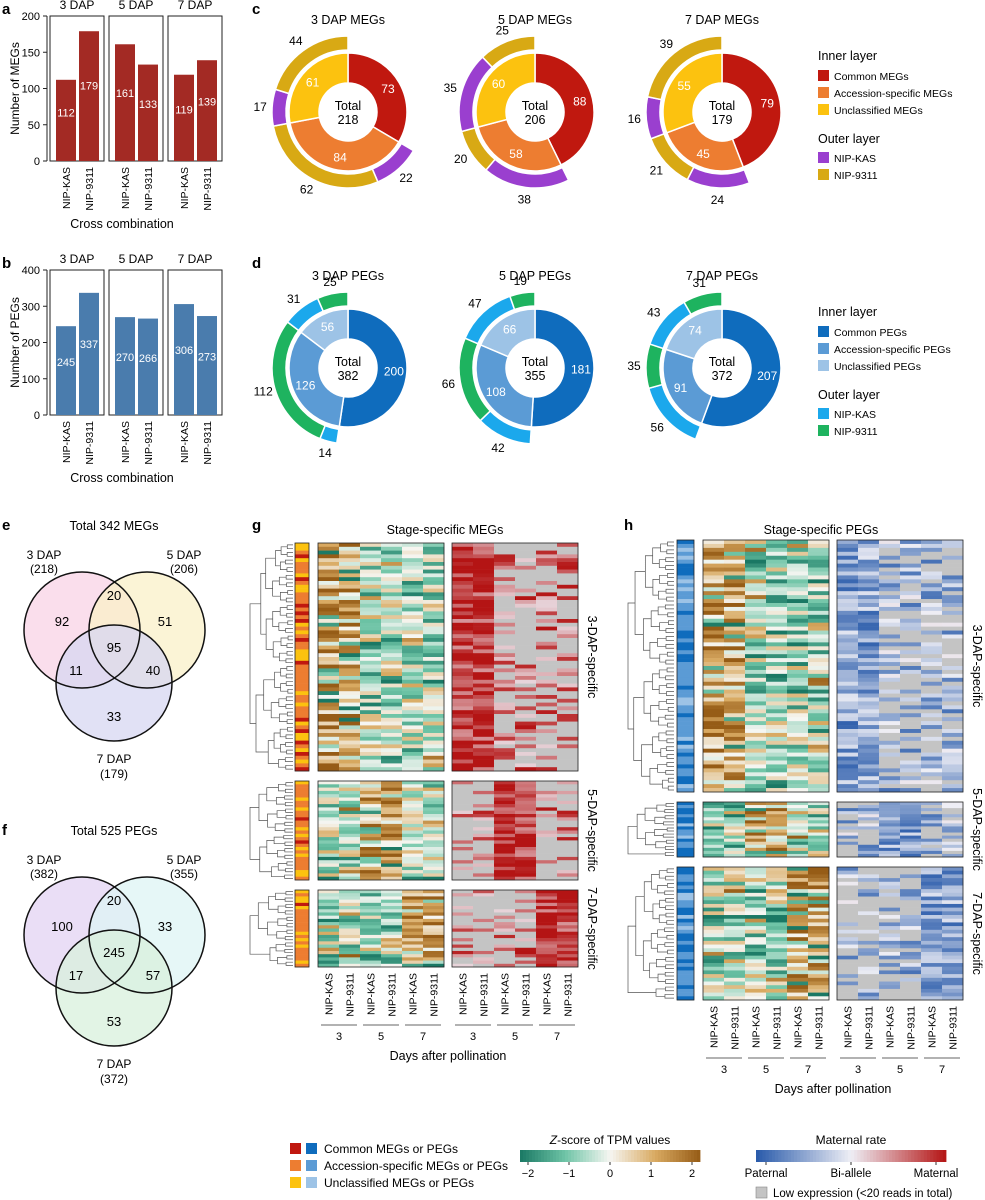 Image resolution: width=985 pixels, height=1200 pixels. I want to click on zscore-title-rest: -score of TPM values, so click(613, 1140).